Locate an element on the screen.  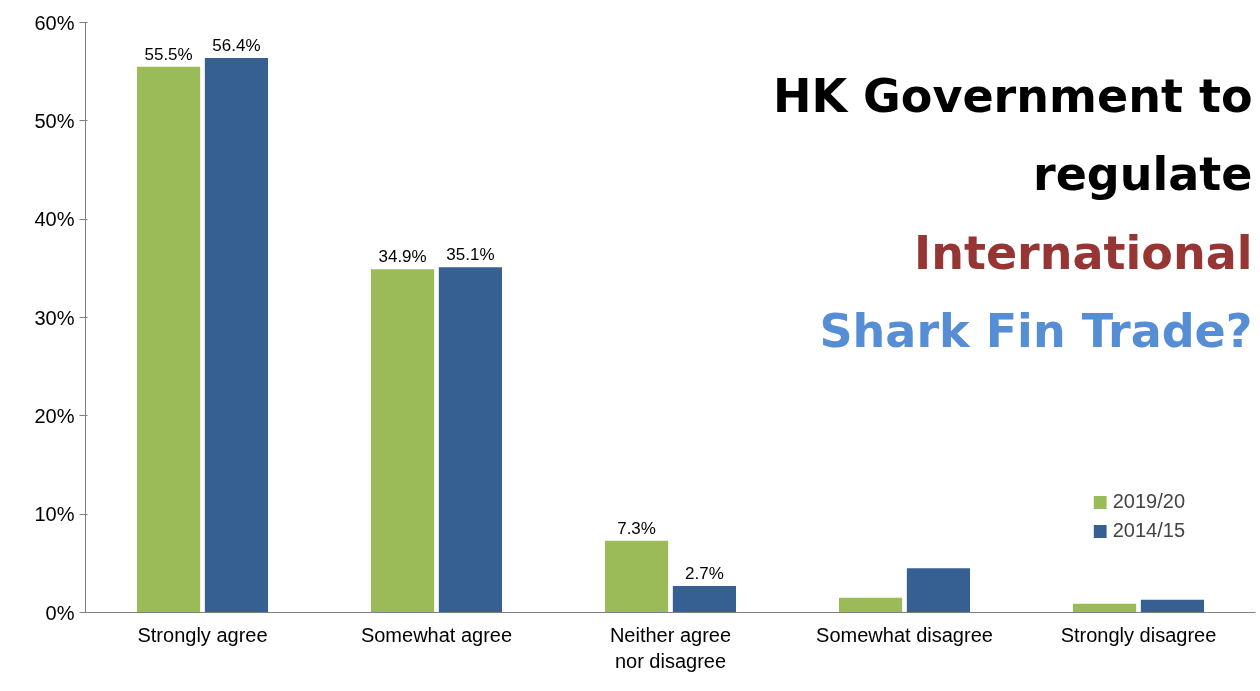
data-label: 35.1% is located at coordinates (470, 255).